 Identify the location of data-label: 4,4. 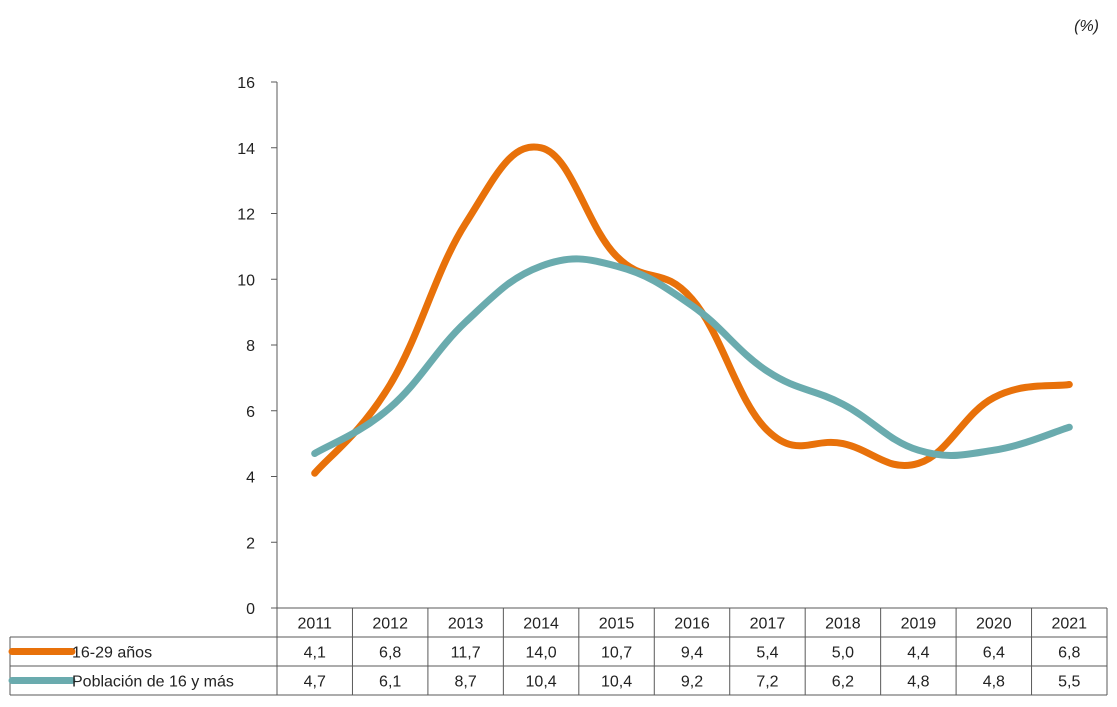
(918, 653).